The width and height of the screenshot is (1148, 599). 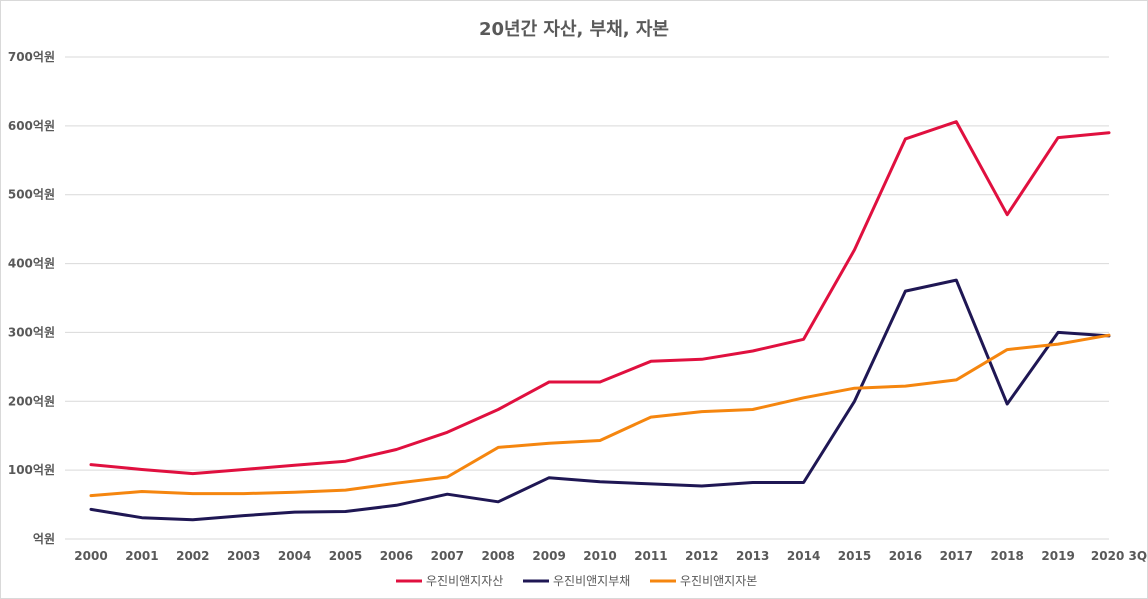 What do you see at coordinates (192, 556) in the screenshot?
I see `x-tick-label: 2002` at bounding box center [192, 556].